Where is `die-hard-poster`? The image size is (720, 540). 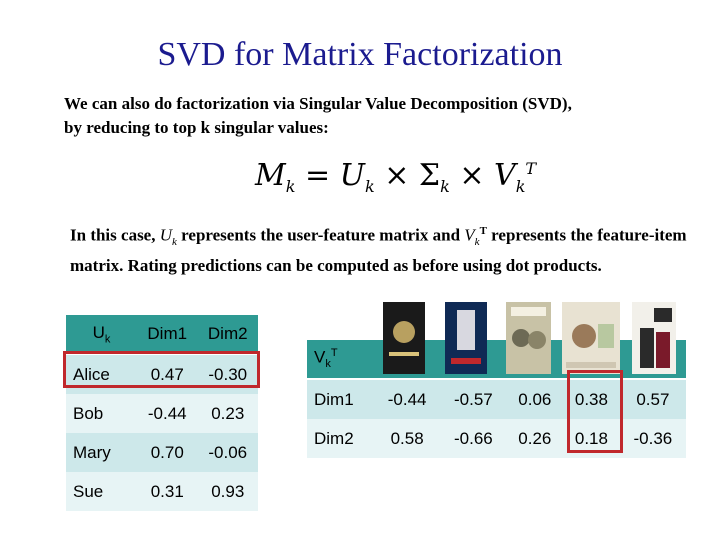
die-hard-poster is located at coordinates (466, 338).